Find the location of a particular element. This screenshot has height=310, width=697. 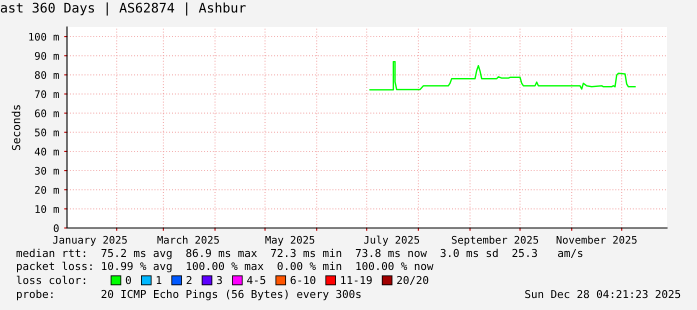

text: median rtt: 75.2 ms avg 86.9 ms max 72.3 ms min 73.8 ms now 3.0 ms sd 25.3 am/s is located at coordinates (299, 254).